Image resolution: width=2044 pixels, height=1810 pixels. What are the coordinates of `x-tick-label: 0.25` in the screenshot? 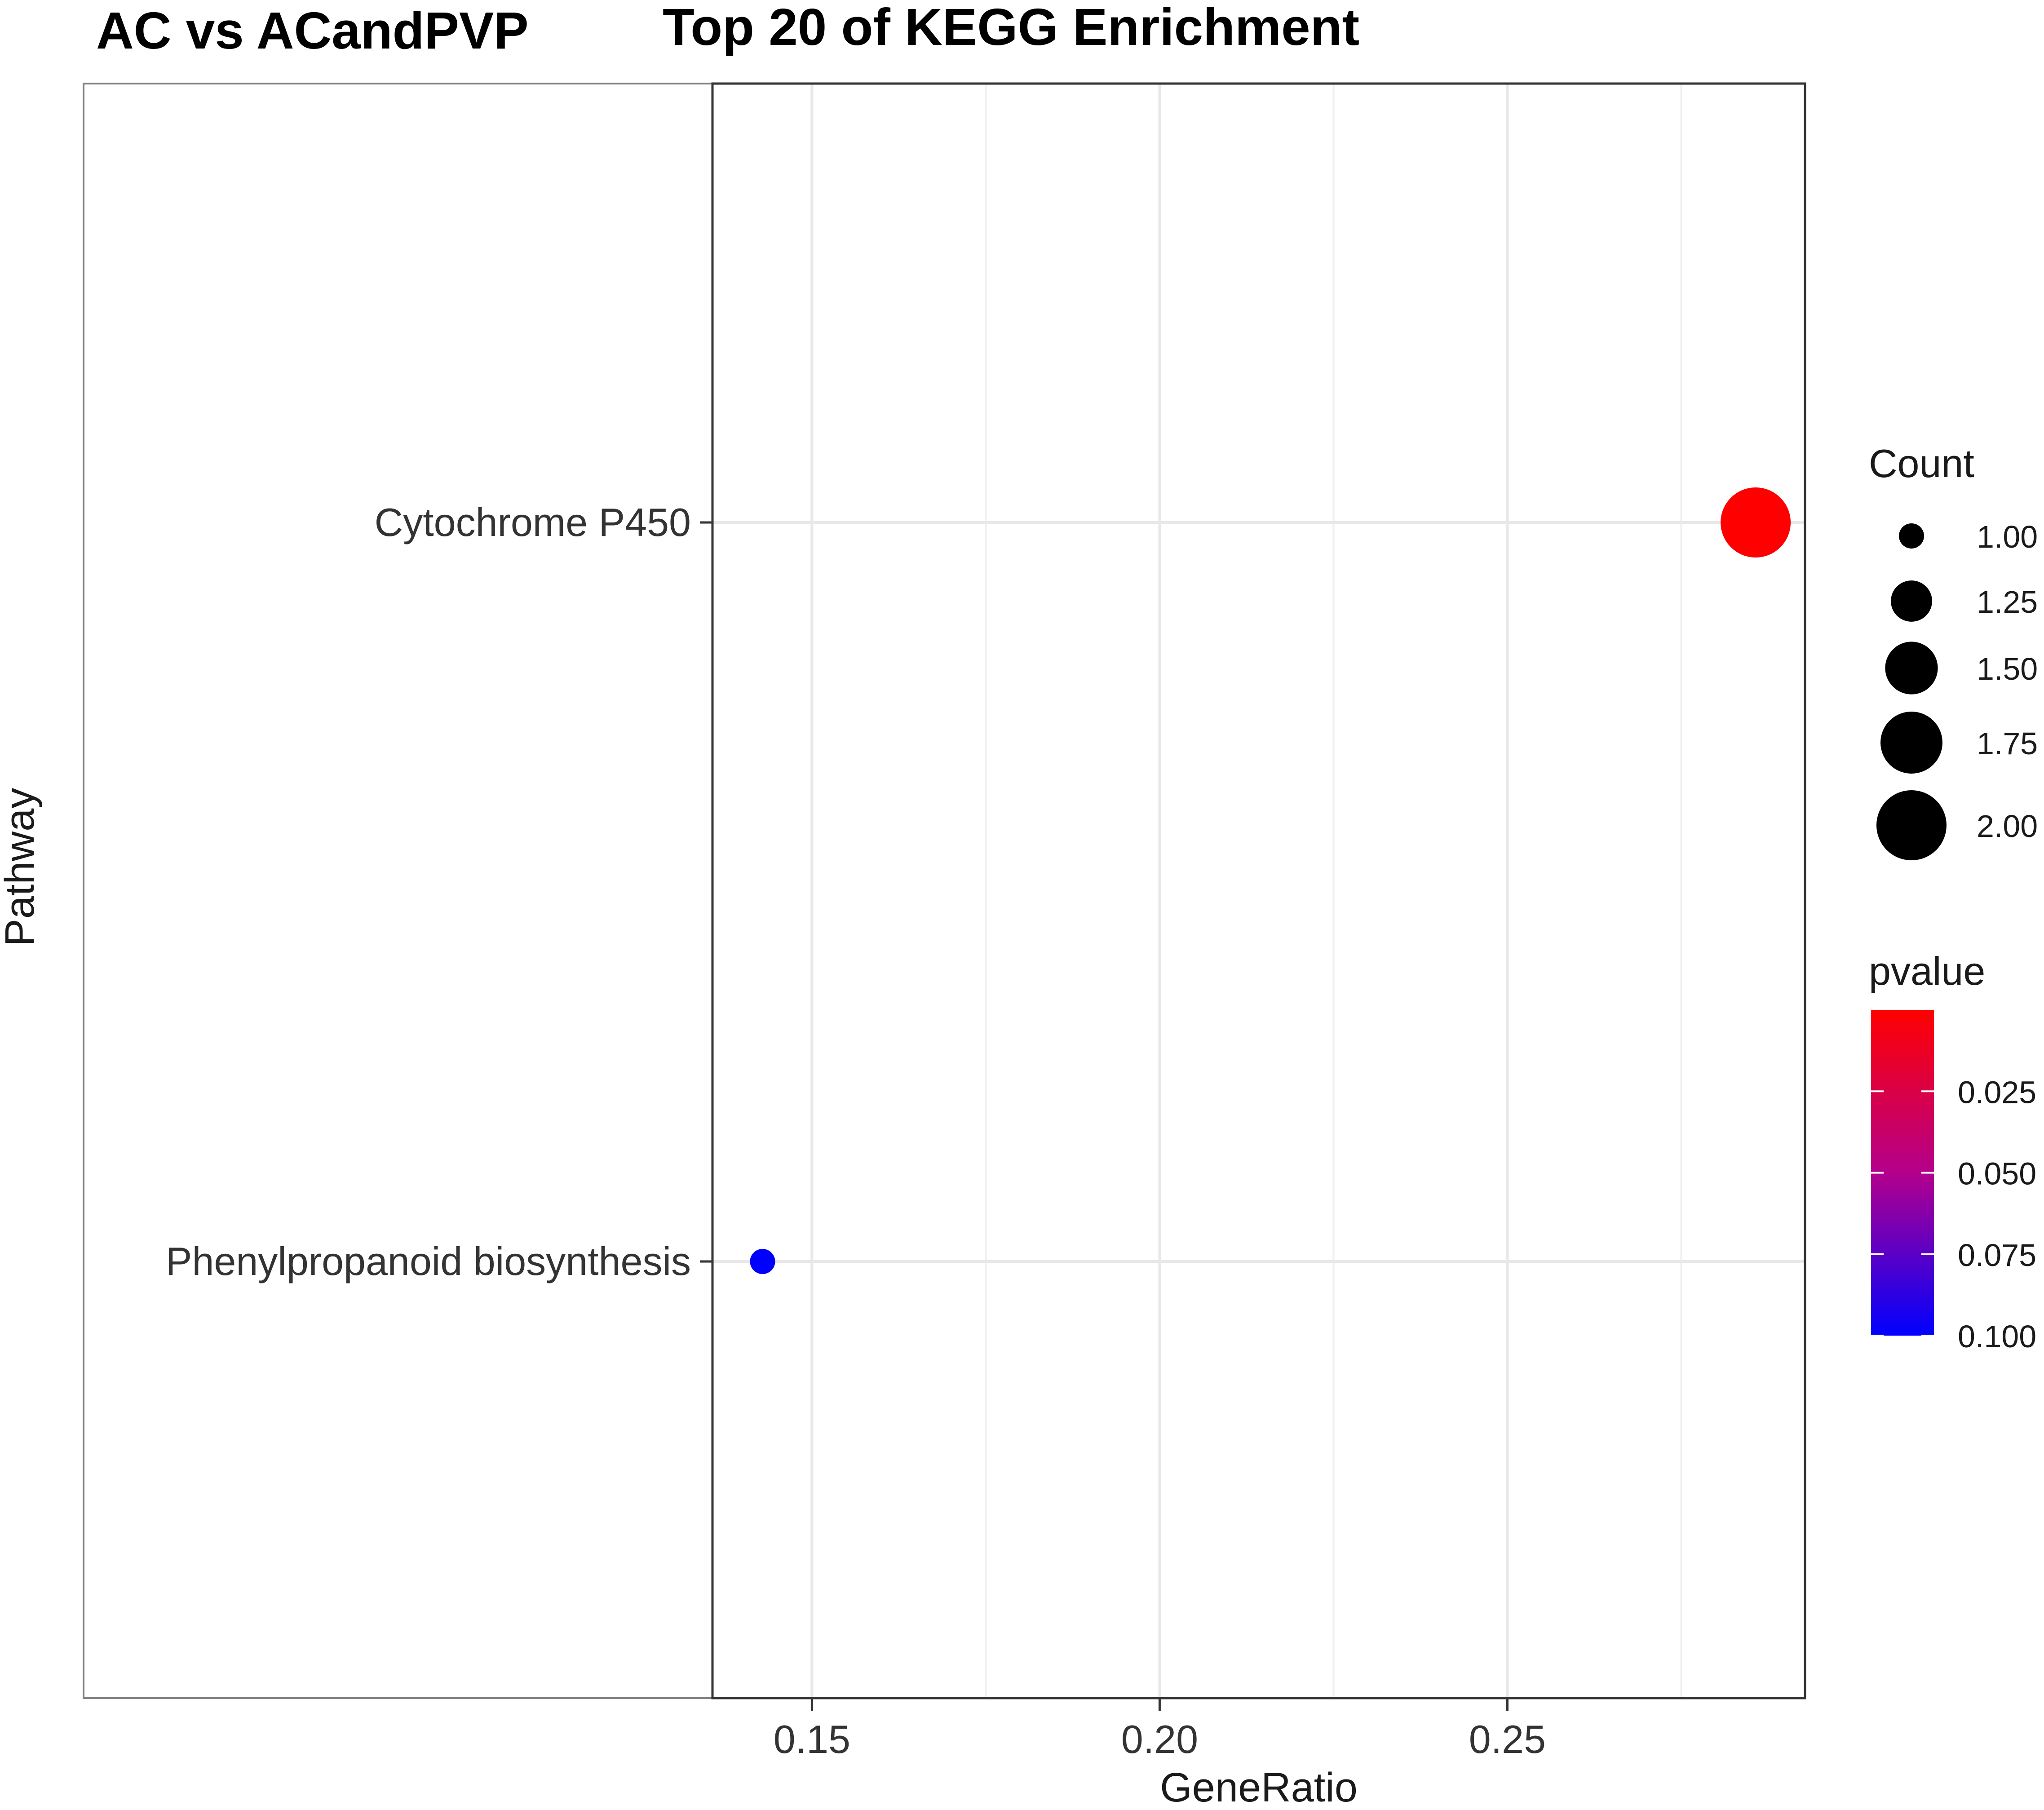 It's located at (1507, 1739).